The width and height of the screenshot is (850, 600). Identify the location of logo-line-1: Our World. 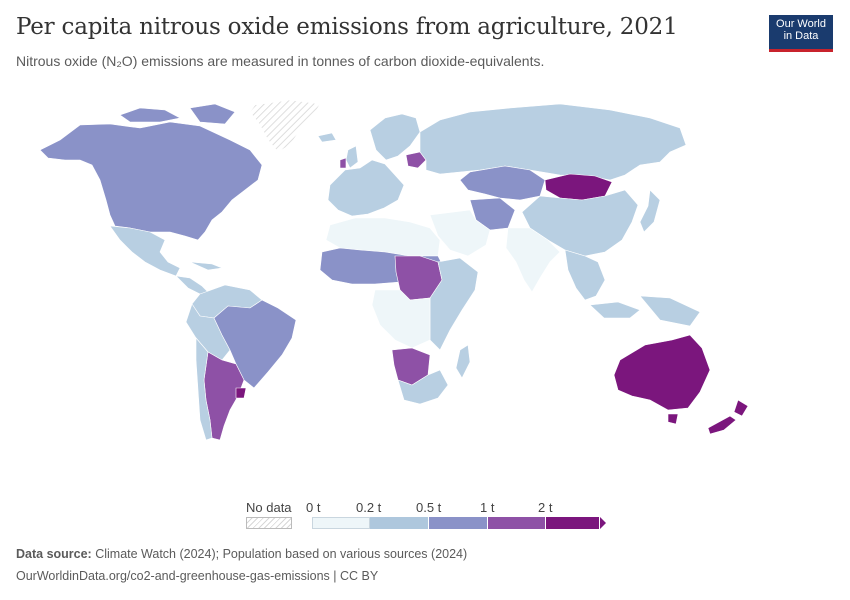
(801, 24).